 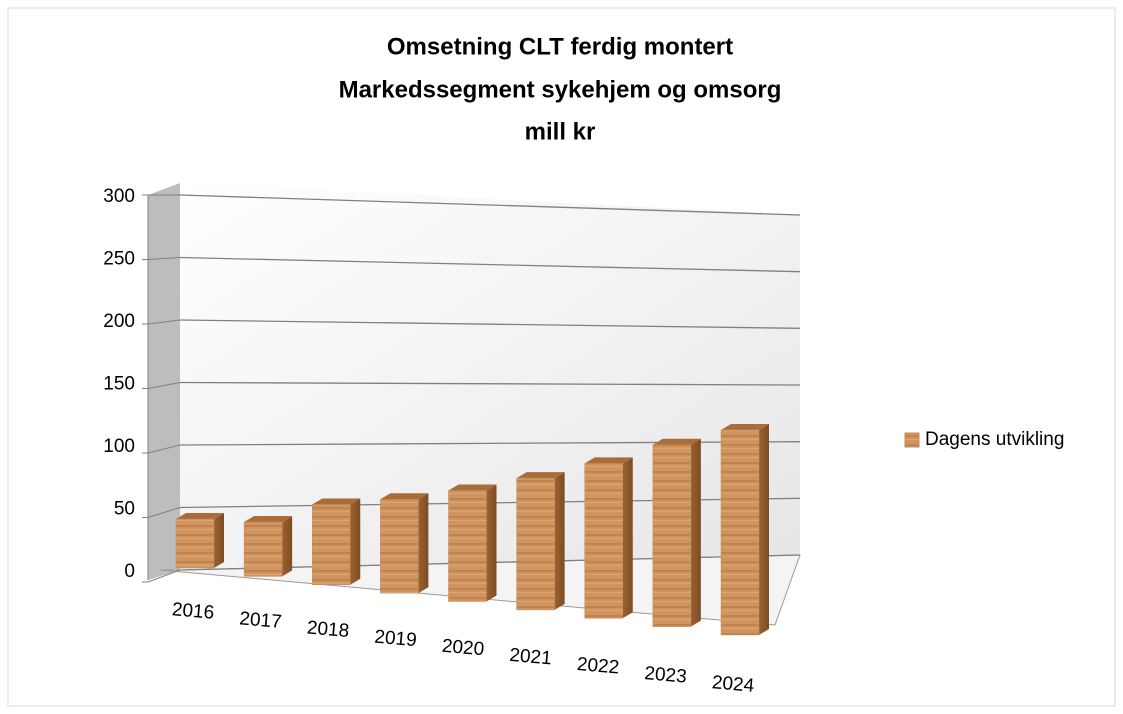 I want to click on y-tick-label: 300, so click(x=119, y=196).